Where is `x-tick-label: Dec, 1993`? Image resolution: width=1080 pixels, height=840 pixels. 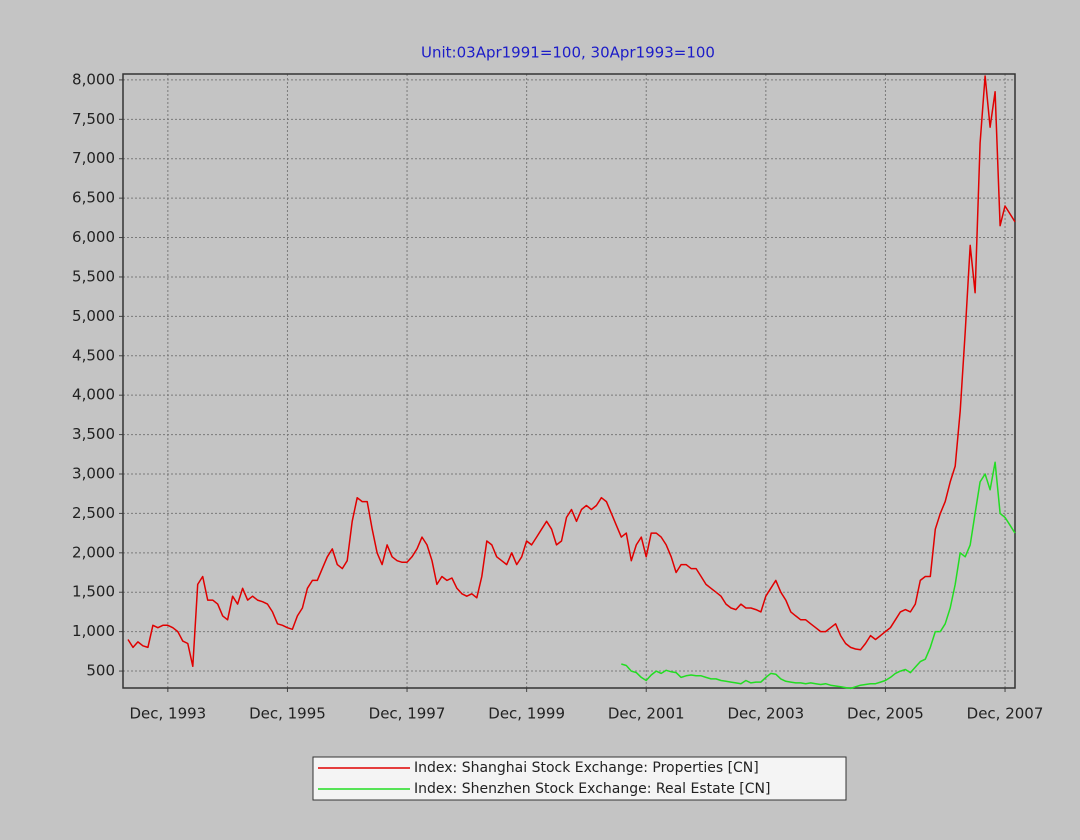 x-tick-label: Dec, 1993 is located at coordinates (167, 714).